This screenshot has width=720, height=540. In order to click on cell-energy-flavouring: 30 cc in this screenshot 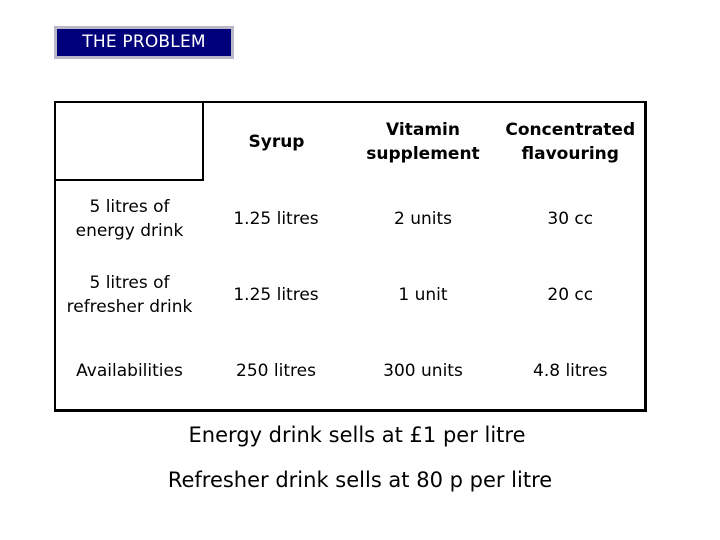, I will do `click(570, 218)`.